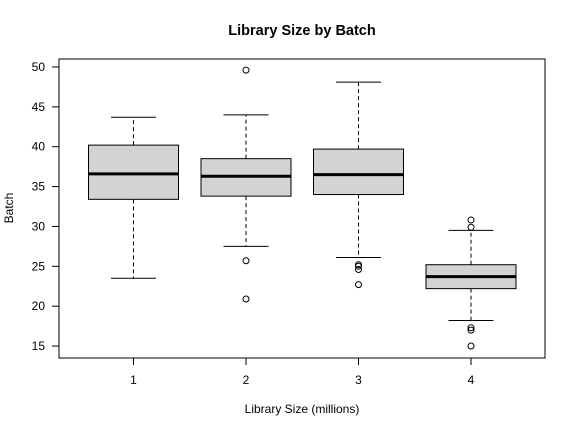  Describe the element at coordinates (9, 208) in the screenshot. I see `y-axis-label: Batch` at that location.